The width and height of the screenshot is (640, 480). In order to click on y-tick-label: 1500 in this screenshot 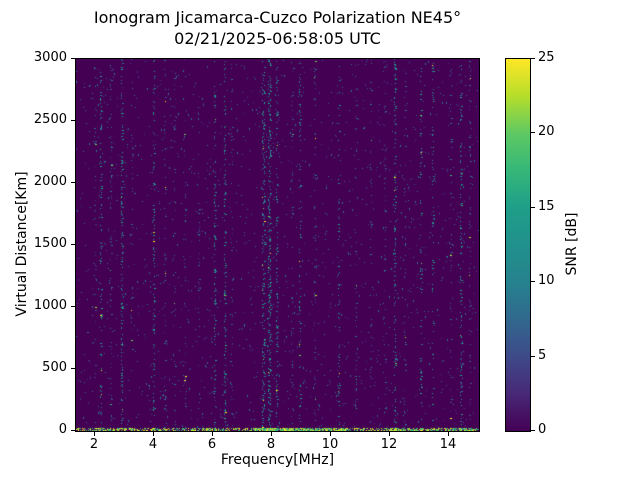, I will do `click(50, 243)`.